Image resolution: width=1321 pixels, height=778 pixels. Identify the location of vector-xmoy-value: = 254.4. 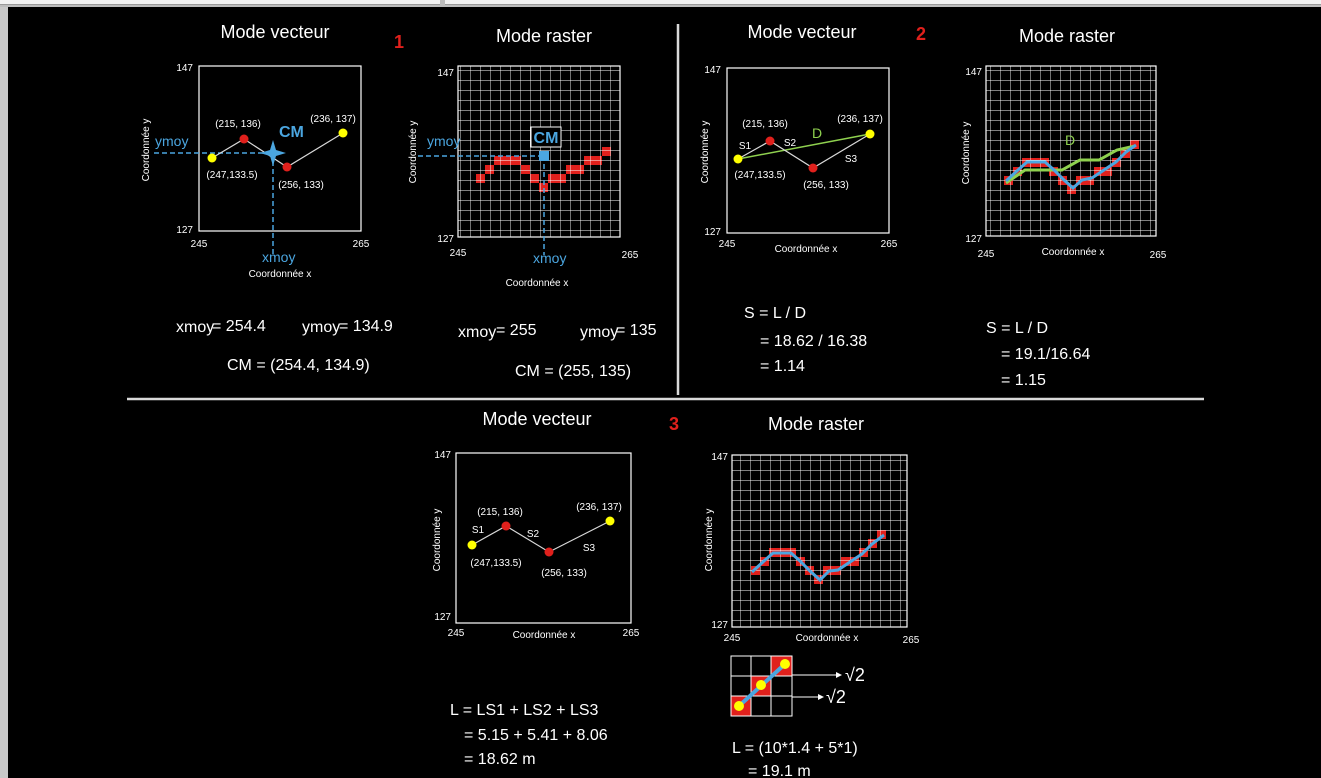
(239, 326).